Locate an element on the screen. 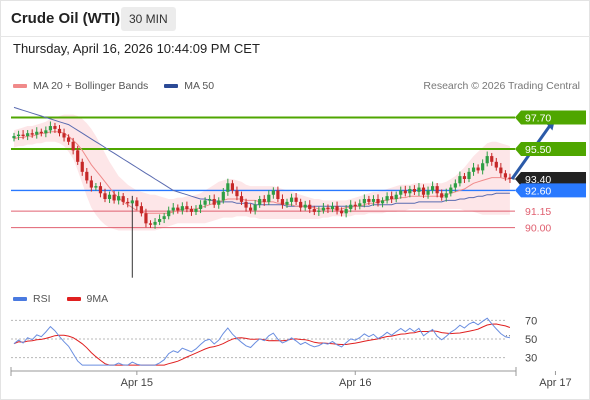 This screenshot has height=400, width=590. datetime-label: Thursday, April 16, 2026 10:44:09 PM CET is located at coordinates (136, 48).